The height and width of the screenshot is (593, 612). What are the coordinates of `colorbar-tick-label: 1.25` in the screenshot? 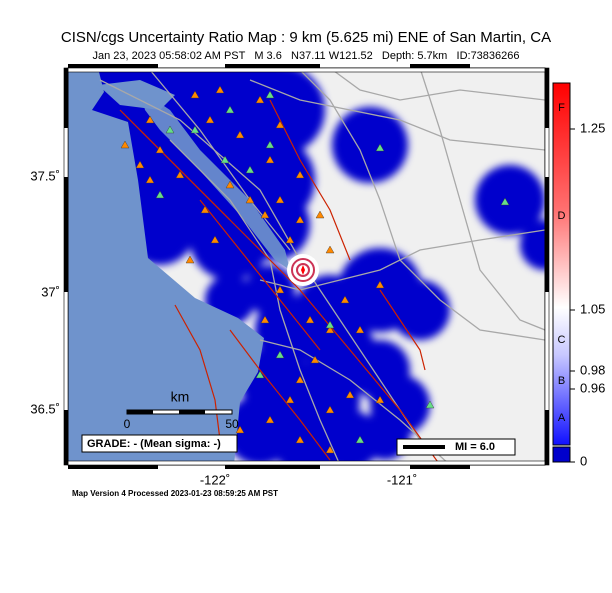 It's located at (592, 127).